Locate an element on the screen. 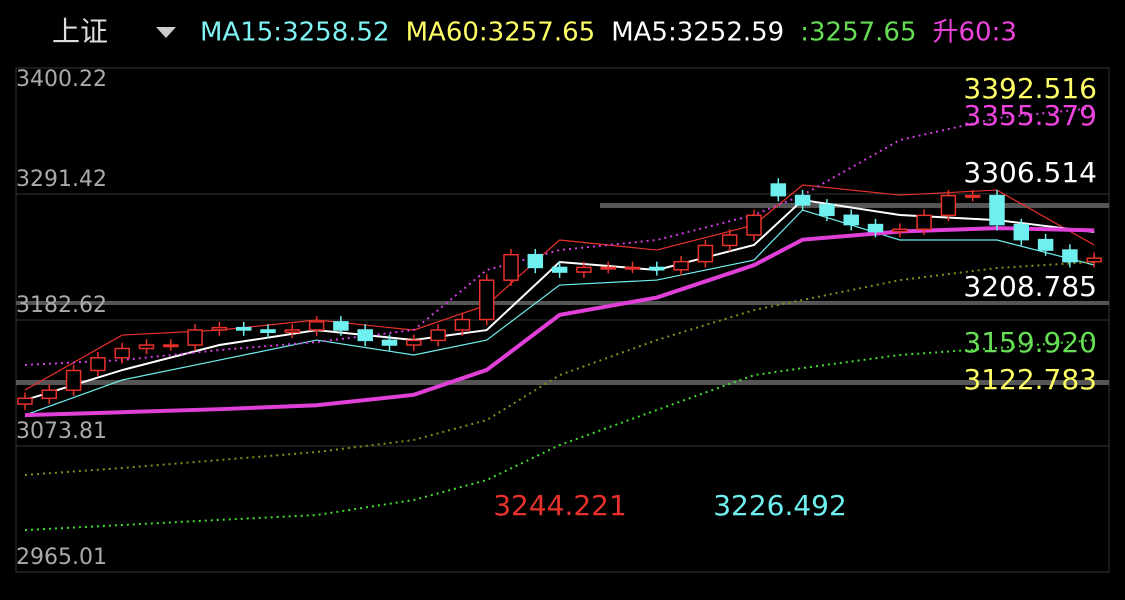  y-tick-label: 3182.62 is located at coordinates (61, 305).